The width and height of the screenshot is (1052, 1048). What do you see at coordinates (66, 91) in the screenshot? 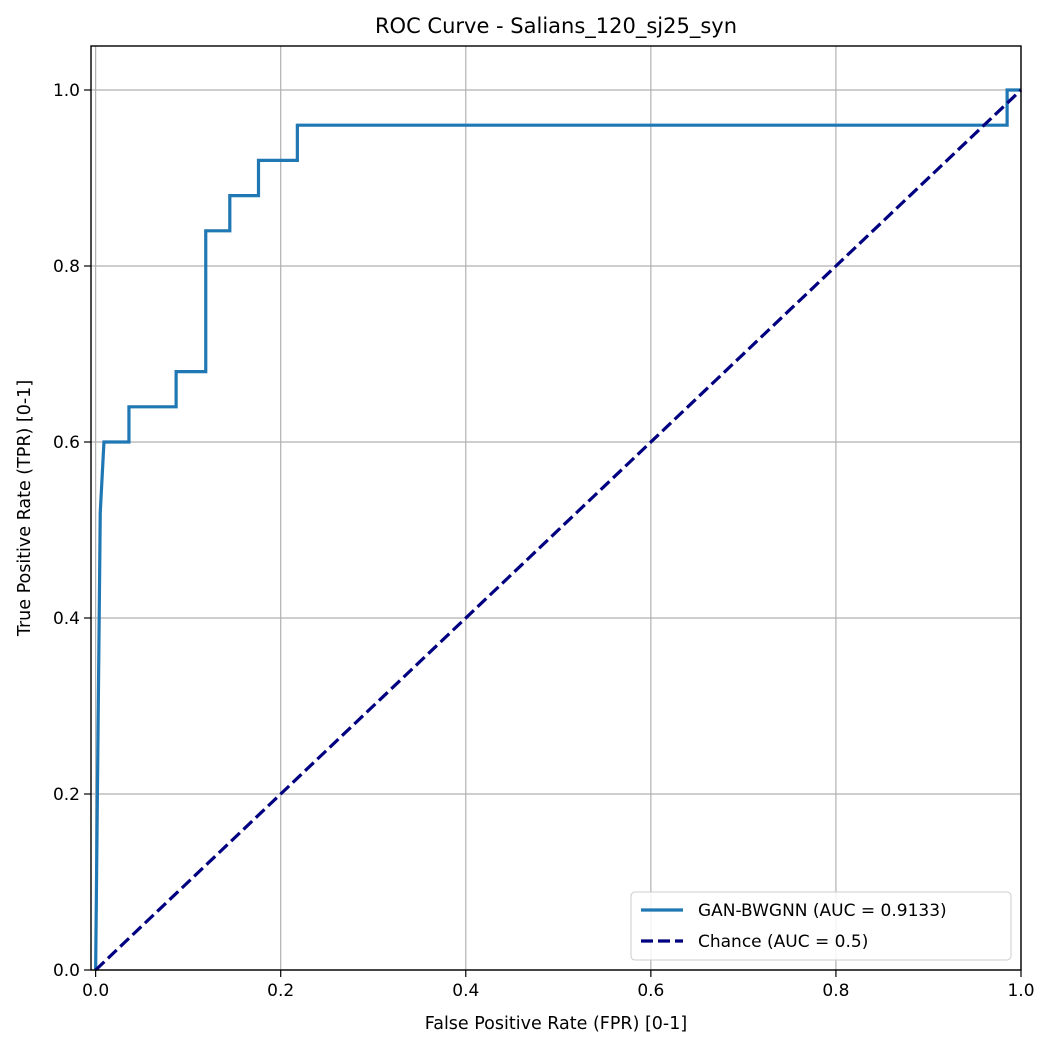
I see `y-tick-label: 1.0` at bounding box center [66, 91].